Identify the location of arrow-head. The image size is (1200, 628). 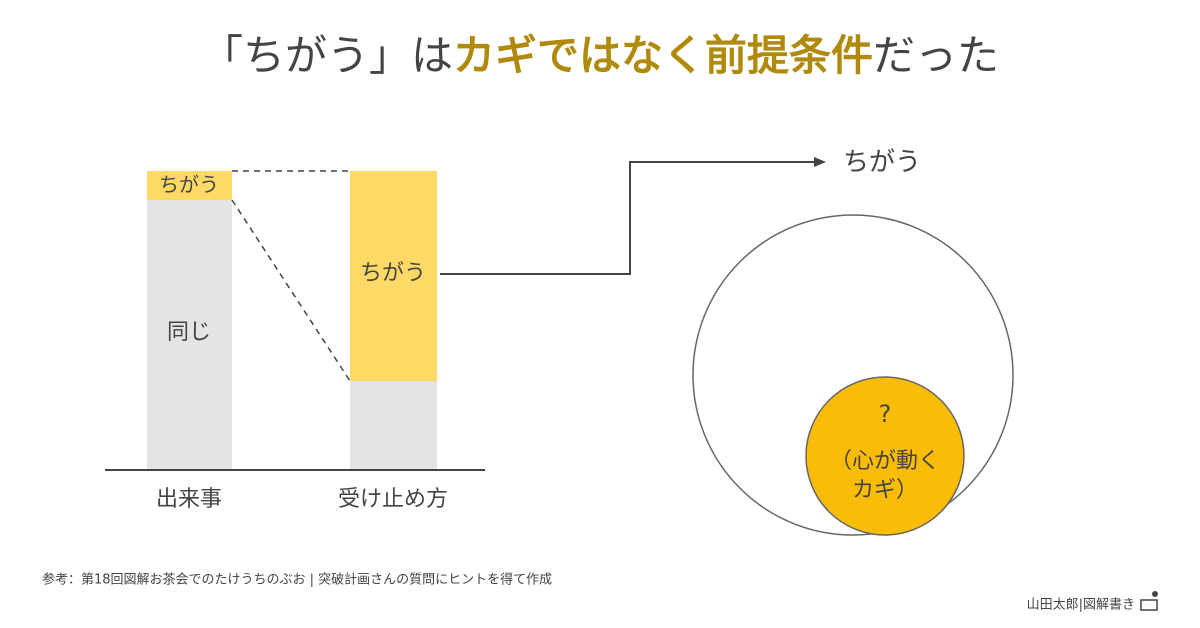
(820, 162).